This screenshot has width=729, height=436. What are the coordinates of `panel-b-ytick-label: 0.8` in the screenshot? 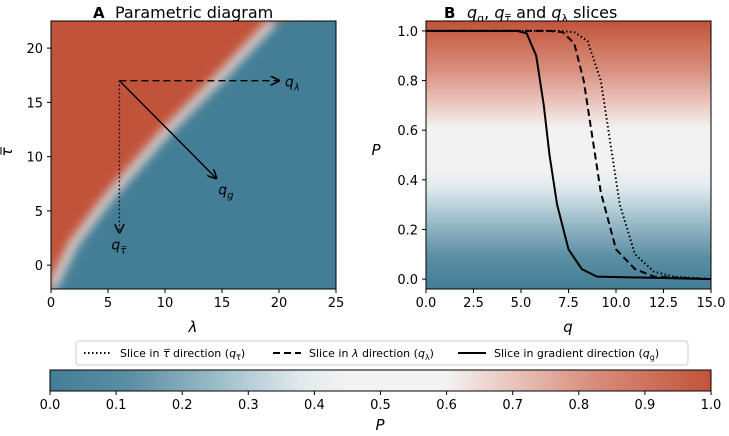 It's located at (407, 82).